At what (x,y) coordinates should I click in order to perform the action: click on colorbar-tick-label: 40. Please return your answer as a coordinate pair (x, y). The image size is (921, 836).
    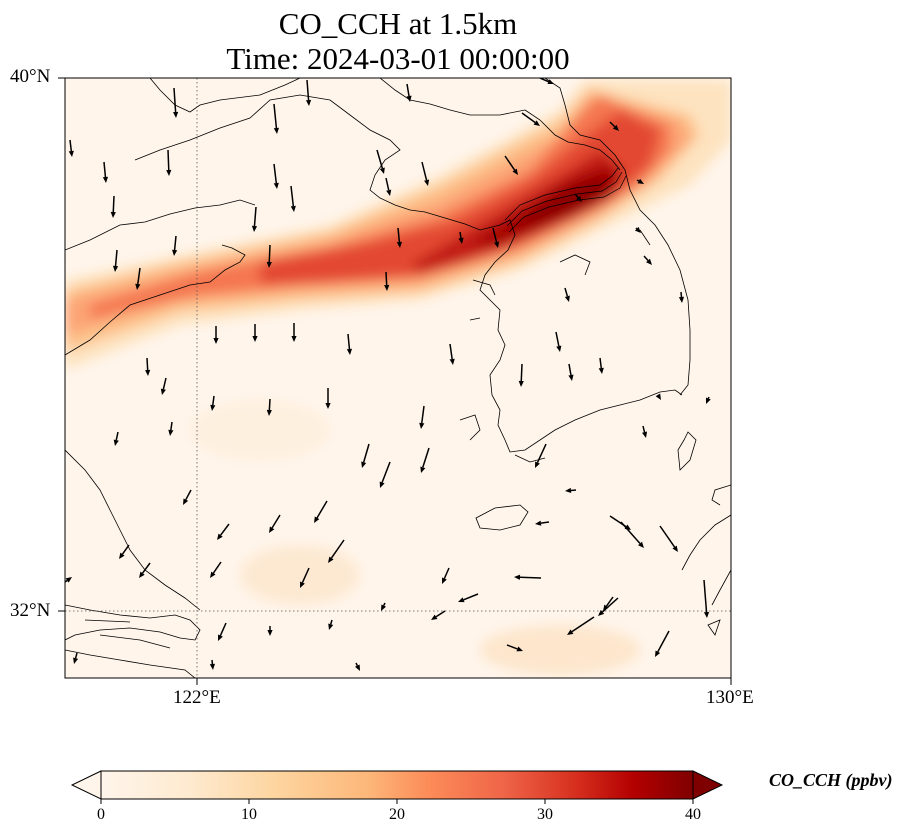
    Looking at the image, I should click on (693, 814).